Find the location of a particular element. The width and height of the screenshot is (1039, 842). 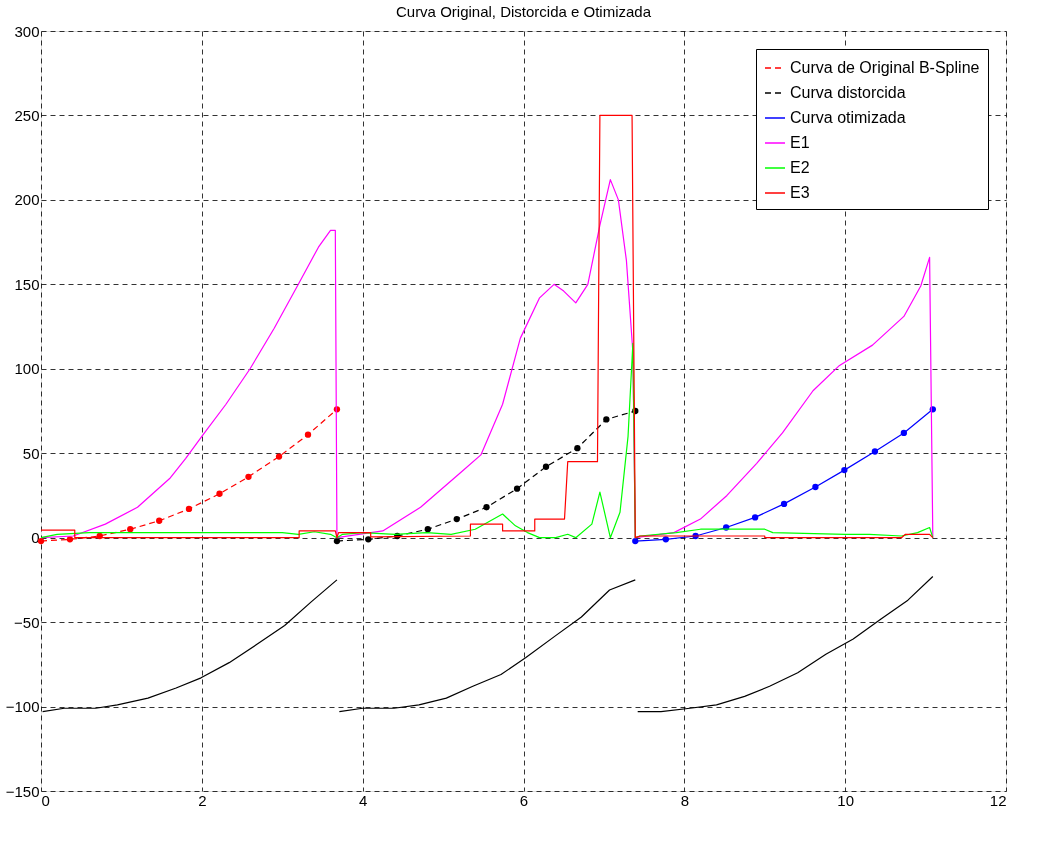

x-tick-label: 2 is located at coordinates (202, 800).